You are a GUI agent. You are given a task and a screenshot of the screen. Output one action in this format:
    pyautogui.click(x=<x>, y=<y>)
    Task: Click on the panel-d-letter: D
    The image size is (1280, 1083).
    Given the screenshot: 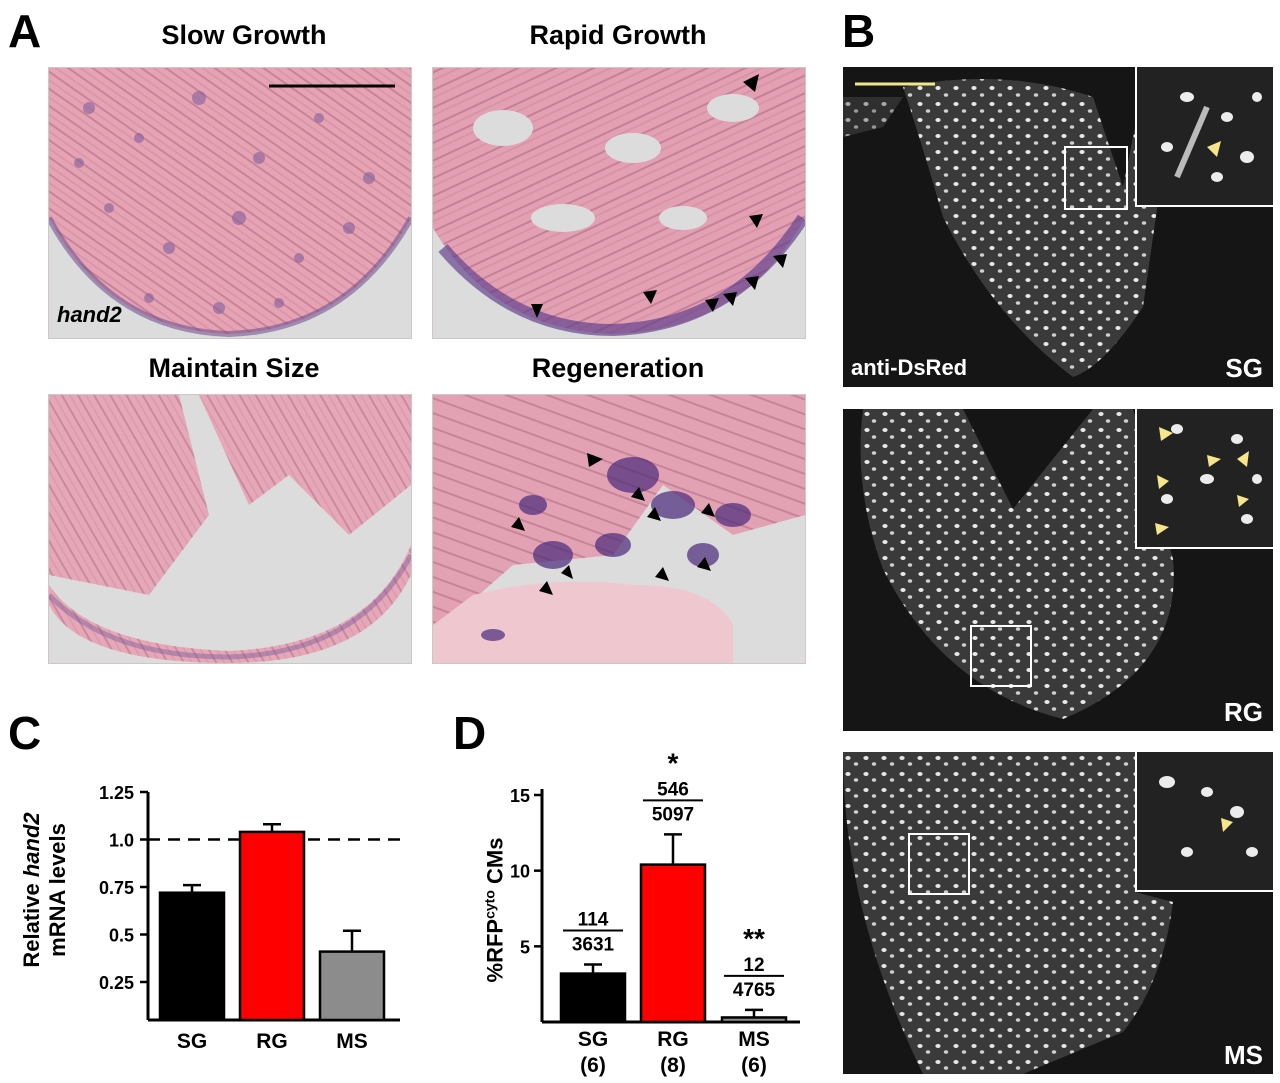 What is the action you would take?
    pyautogui.click(x=470, y=733)
    